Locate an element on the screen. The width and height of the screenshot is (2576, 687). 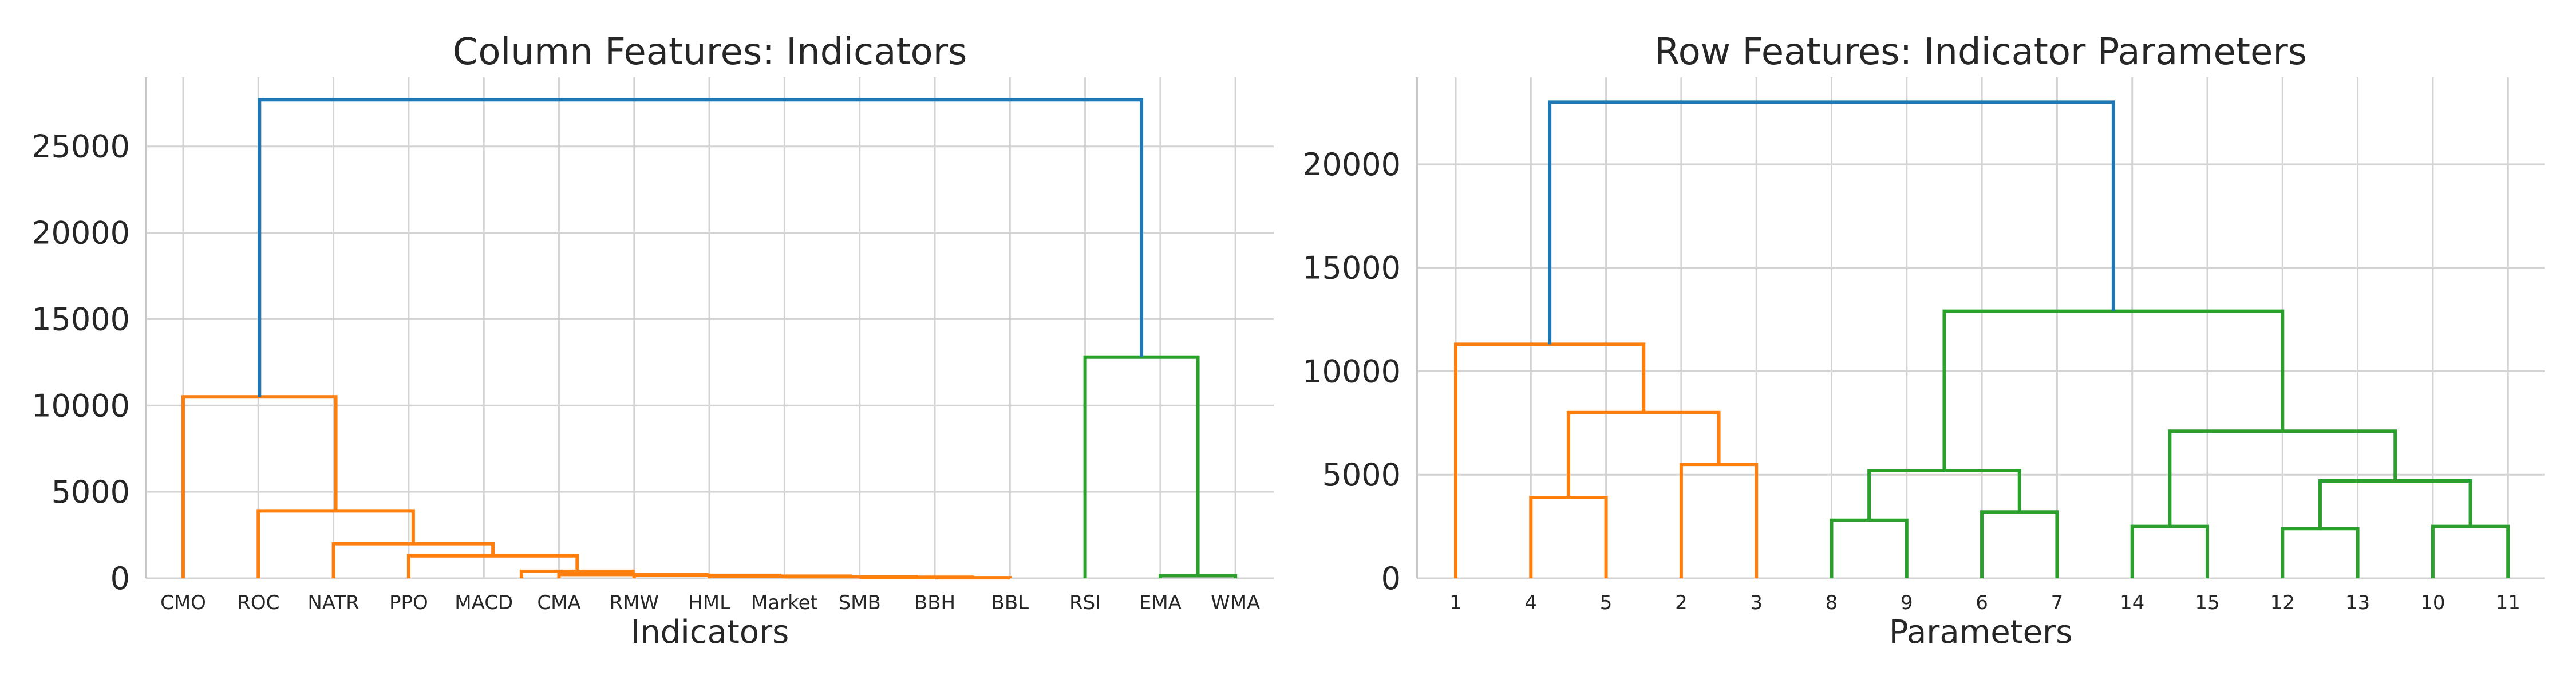
chart-title: Column Features: Indicators is located at coordinates (710, 52).